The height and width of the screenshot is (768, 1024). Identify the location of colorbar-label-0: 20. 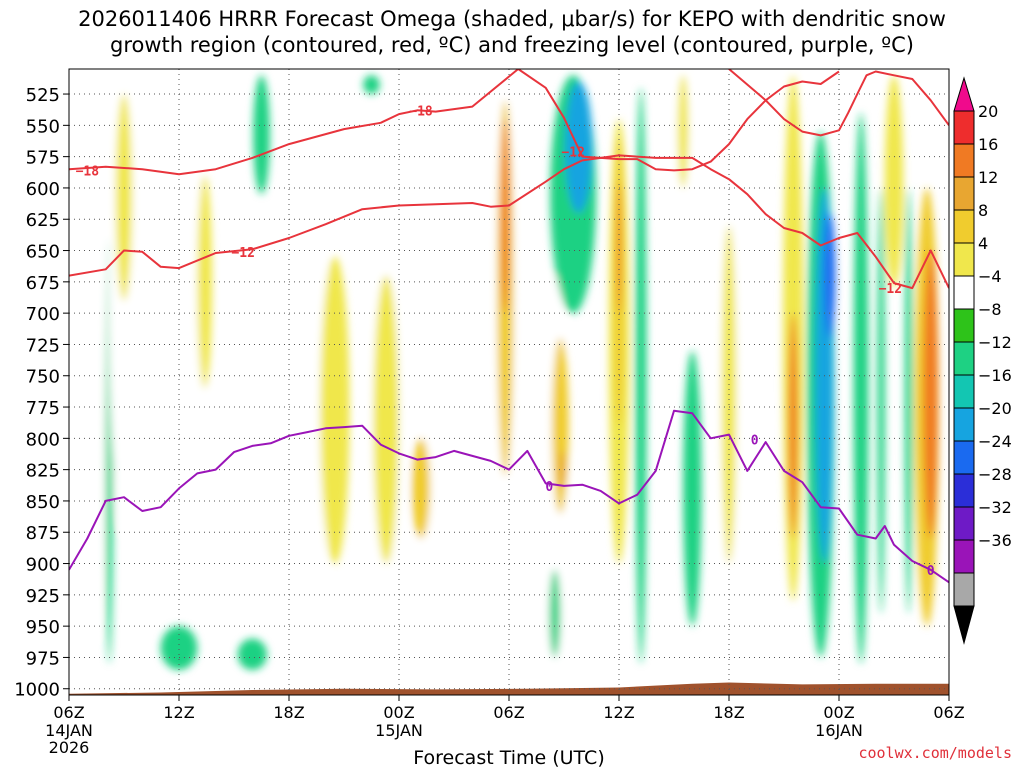
(988, 111).